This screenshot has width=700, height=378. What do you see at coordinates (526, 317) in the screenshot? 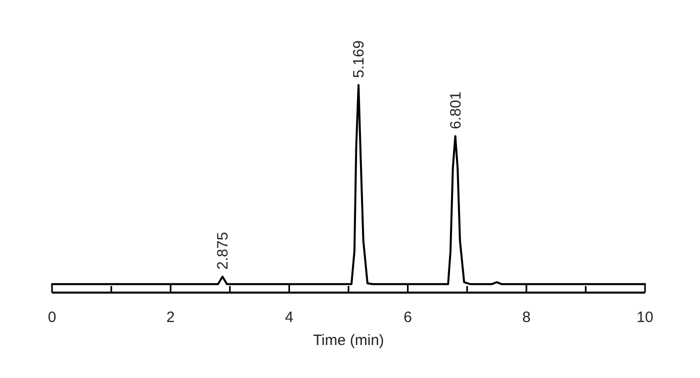
I see `x-tick-label: 8` at bounding box center [526, 317].